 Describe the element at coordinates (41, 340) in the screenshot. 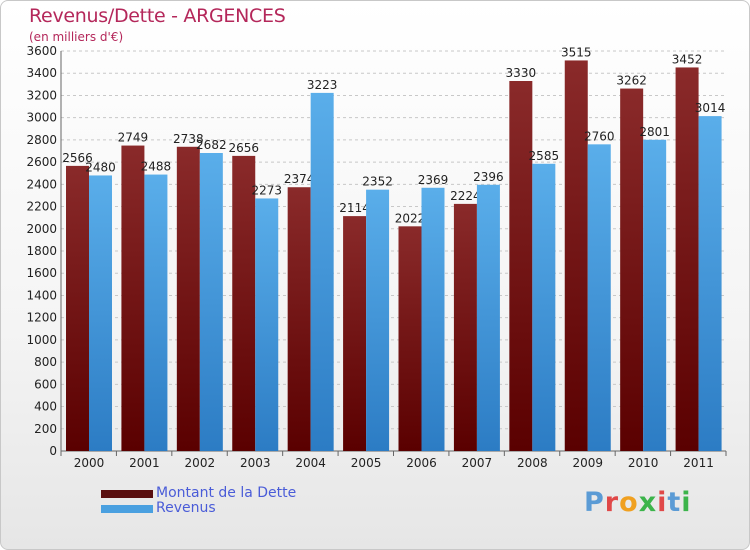

I see `y-tick-label: 1000` at that location.